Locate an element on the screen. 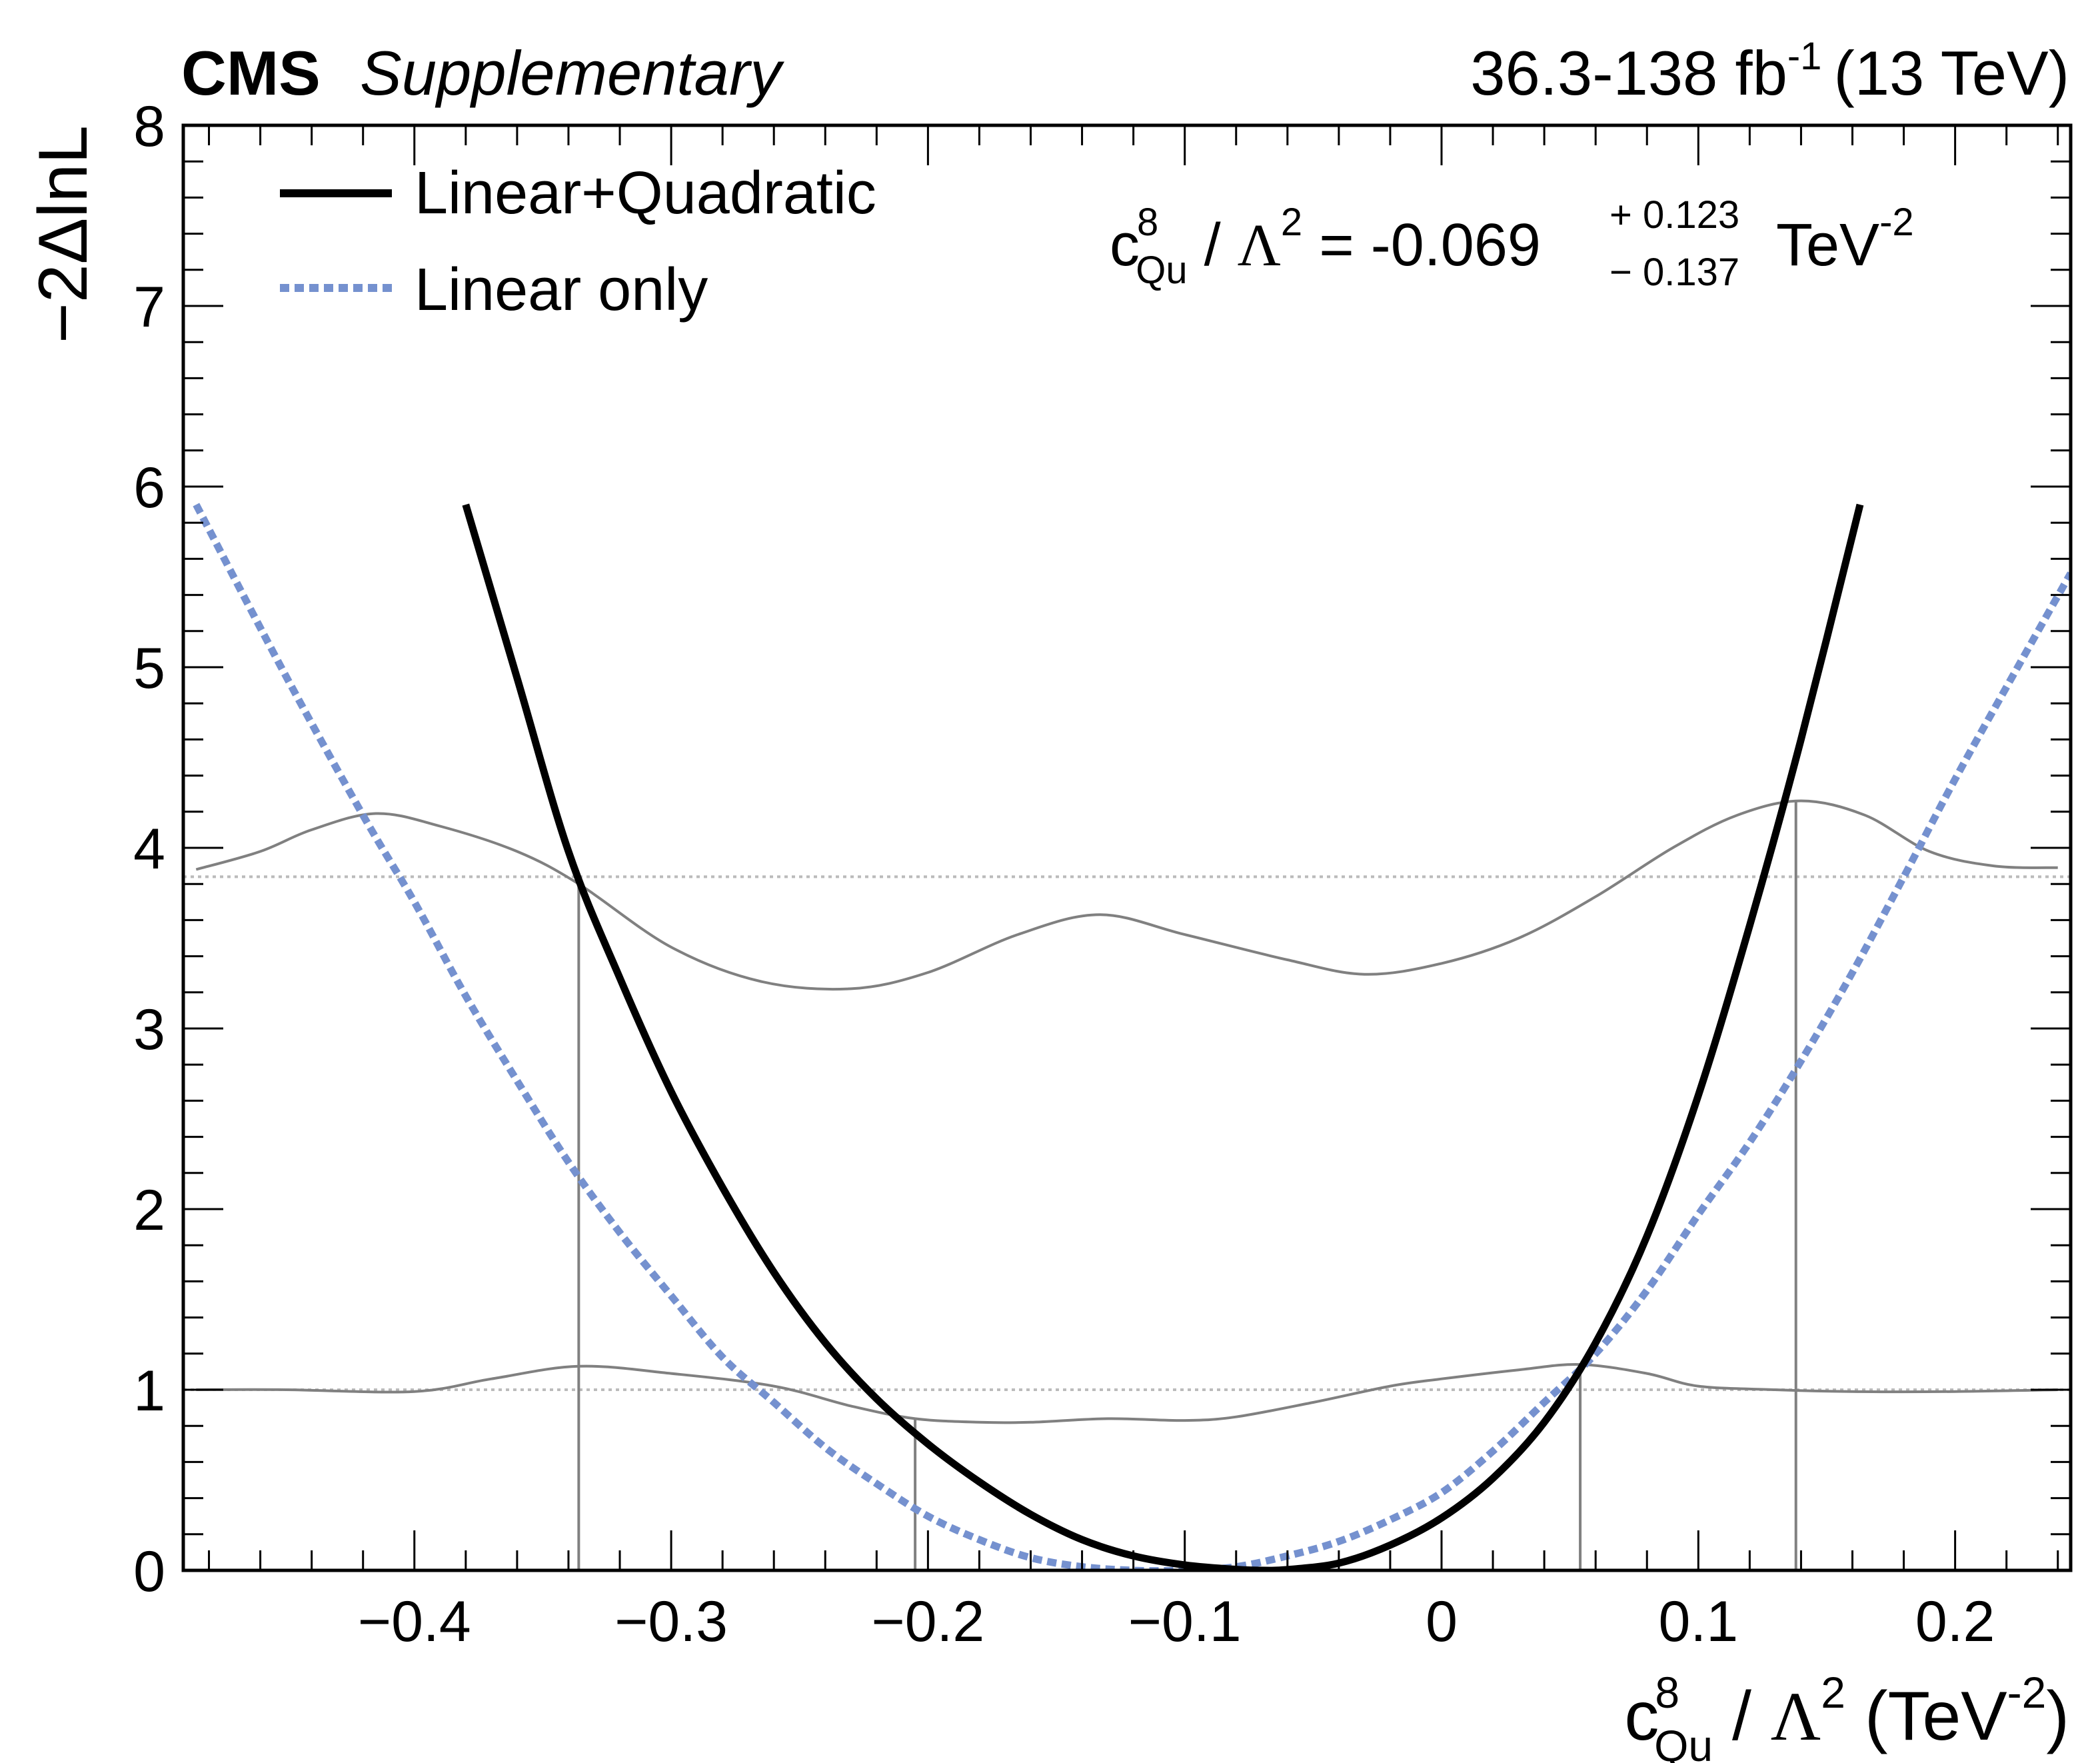 The image size is (2100, 1763). x-tick-label: 0.1 is located at coordinates (1699, 1622).